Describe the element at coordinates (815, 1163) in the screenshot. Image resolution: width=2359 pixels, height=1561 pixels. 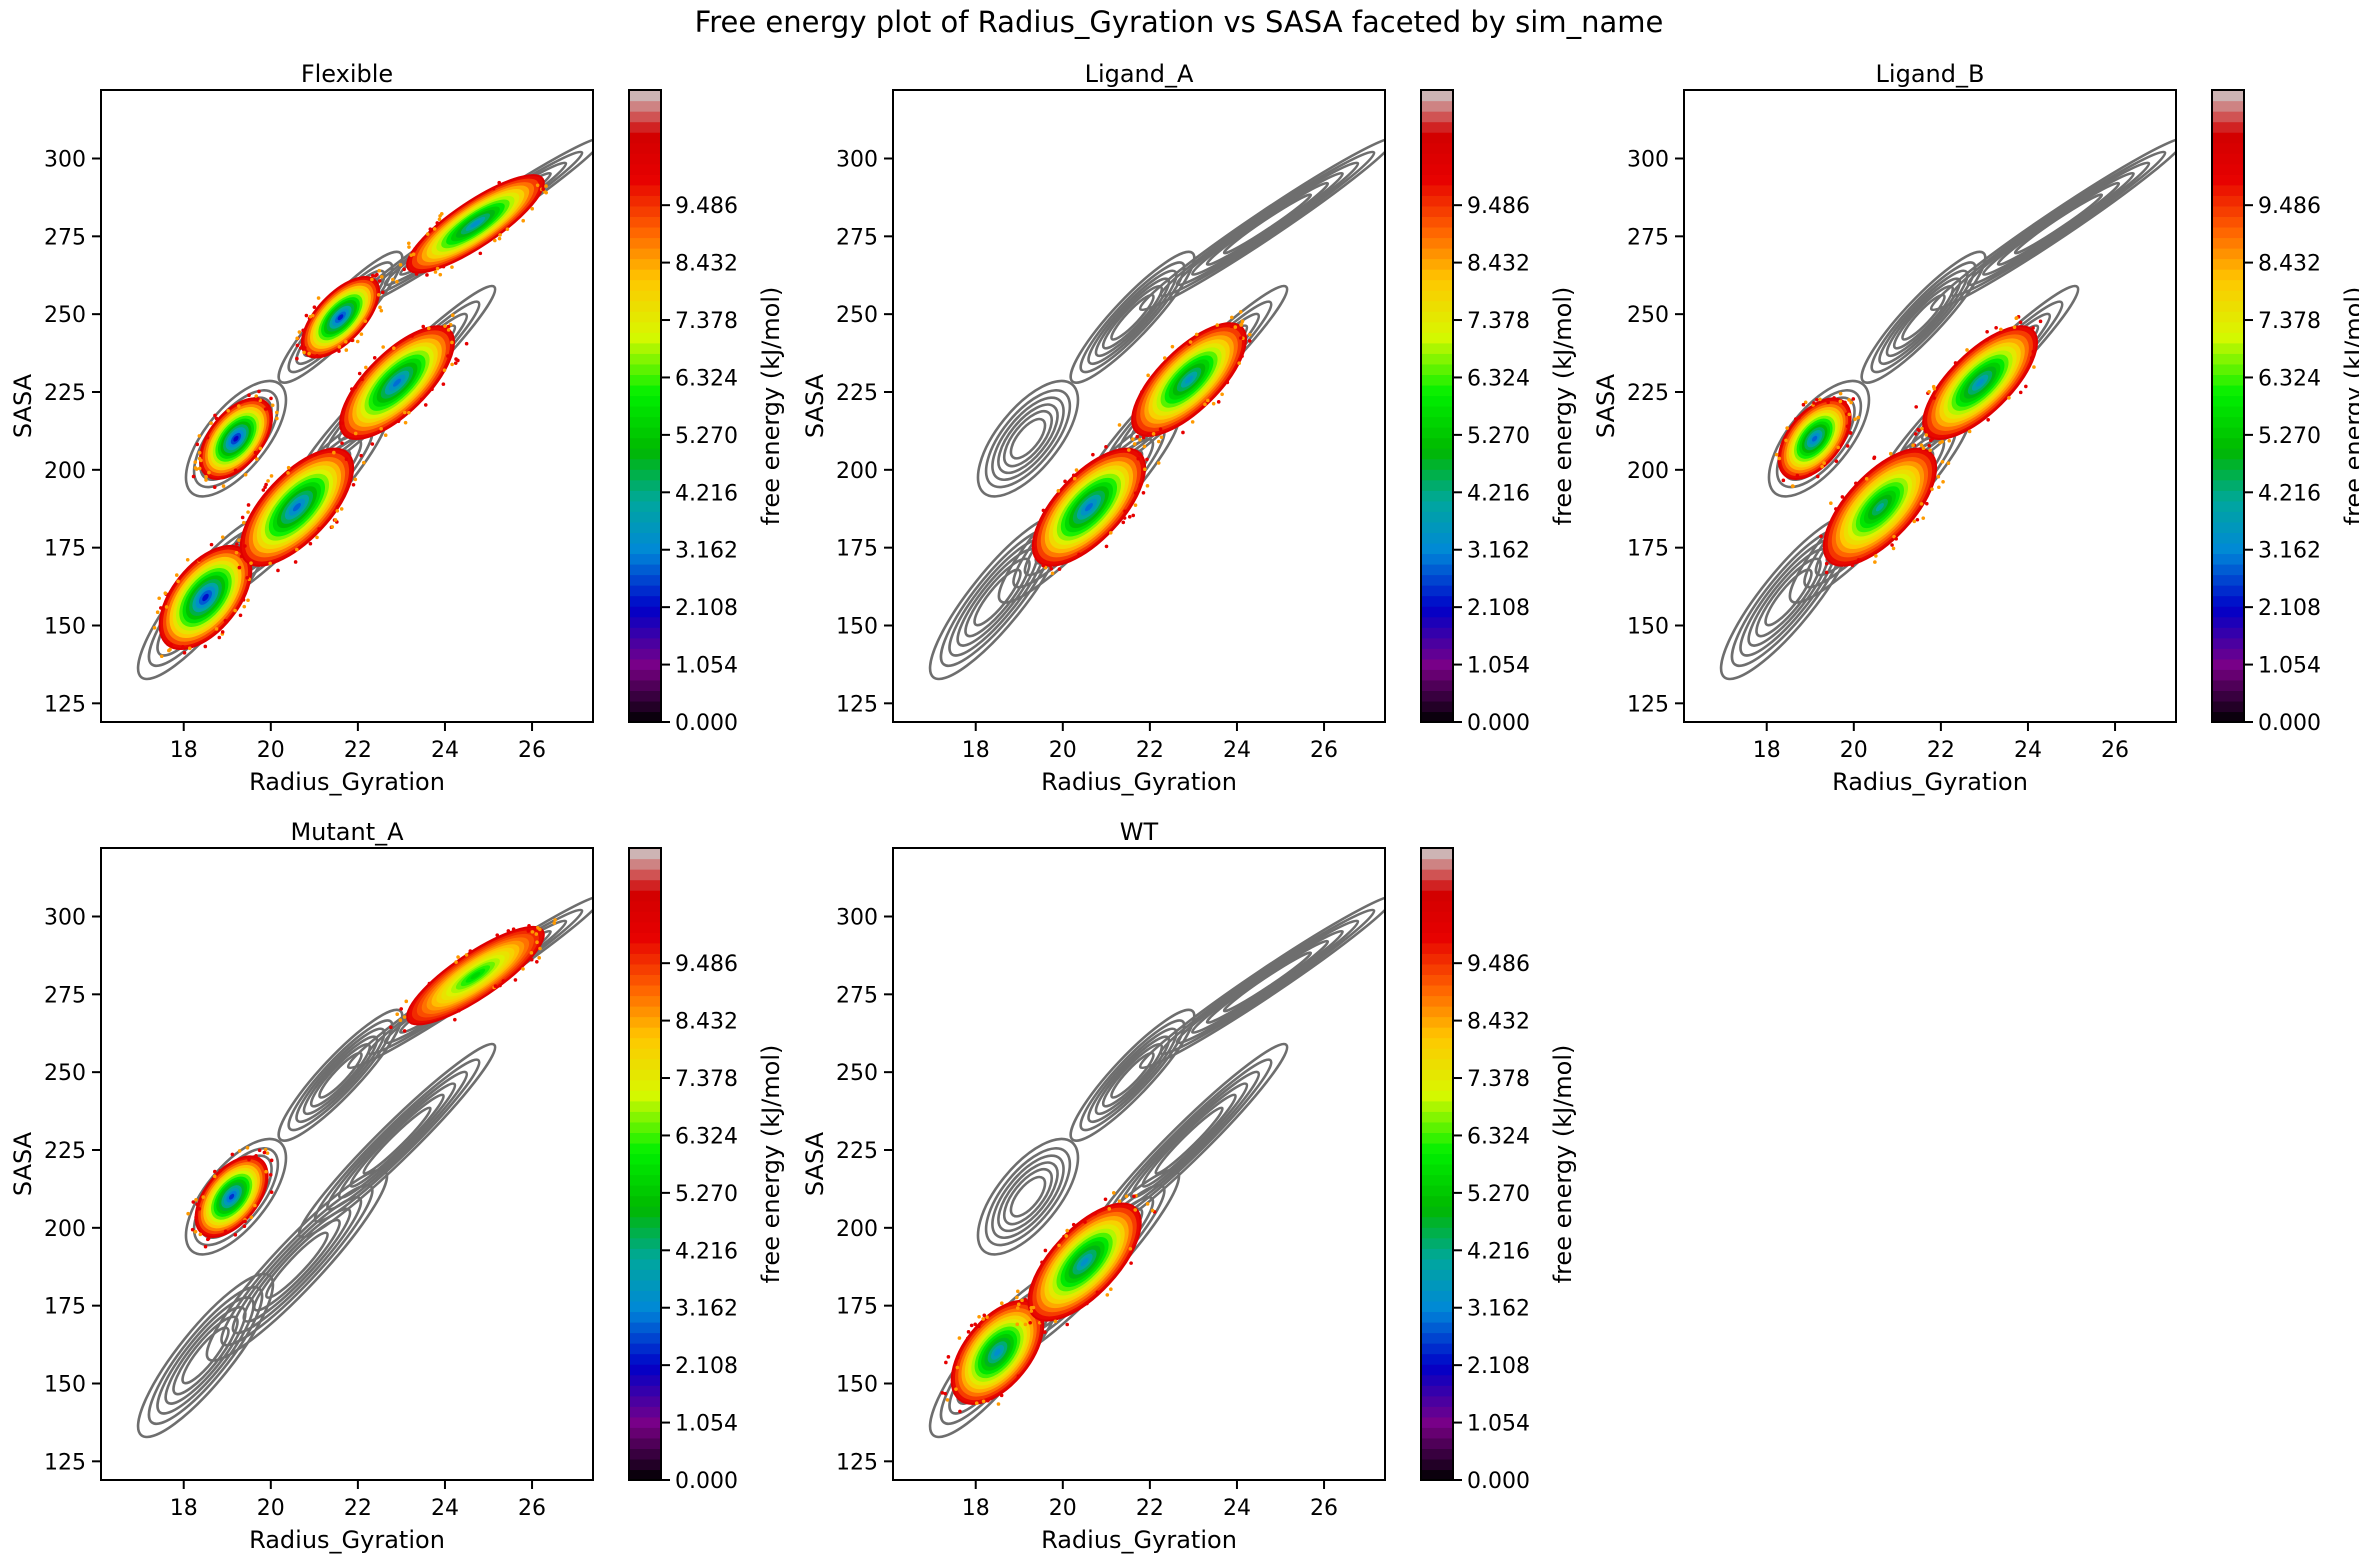
I see `y-axis-label: SASA` at that location.